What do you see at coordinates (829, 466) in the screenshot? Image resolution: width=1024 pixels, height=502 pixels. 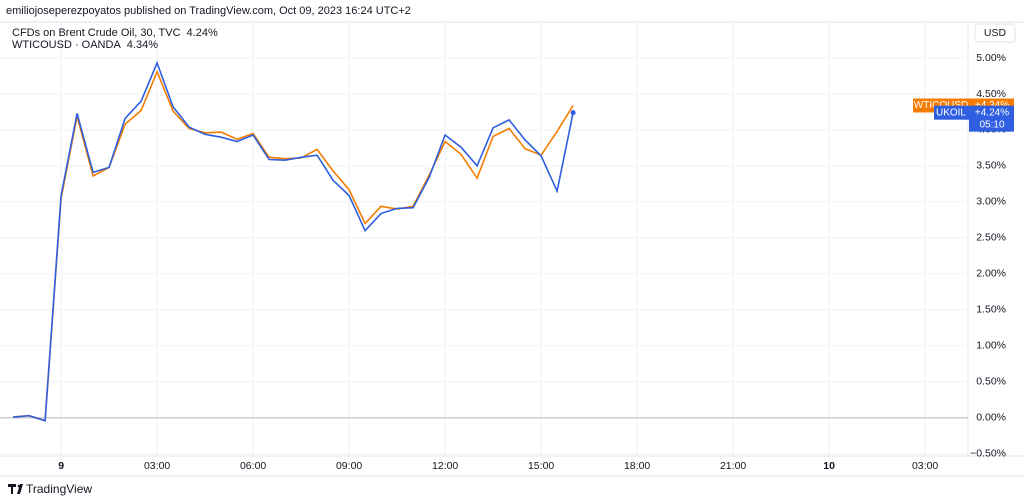 I see `x-tick-label: 10` at bounding box center [829, 466].